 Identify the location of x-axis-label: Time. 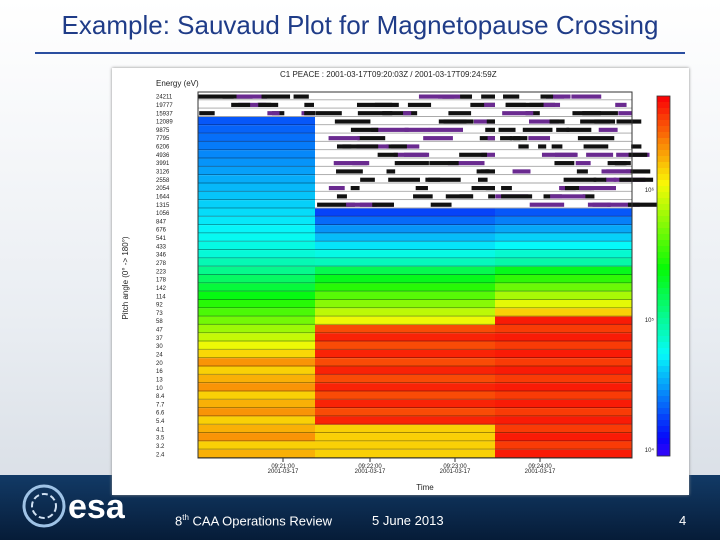
(425, 487).